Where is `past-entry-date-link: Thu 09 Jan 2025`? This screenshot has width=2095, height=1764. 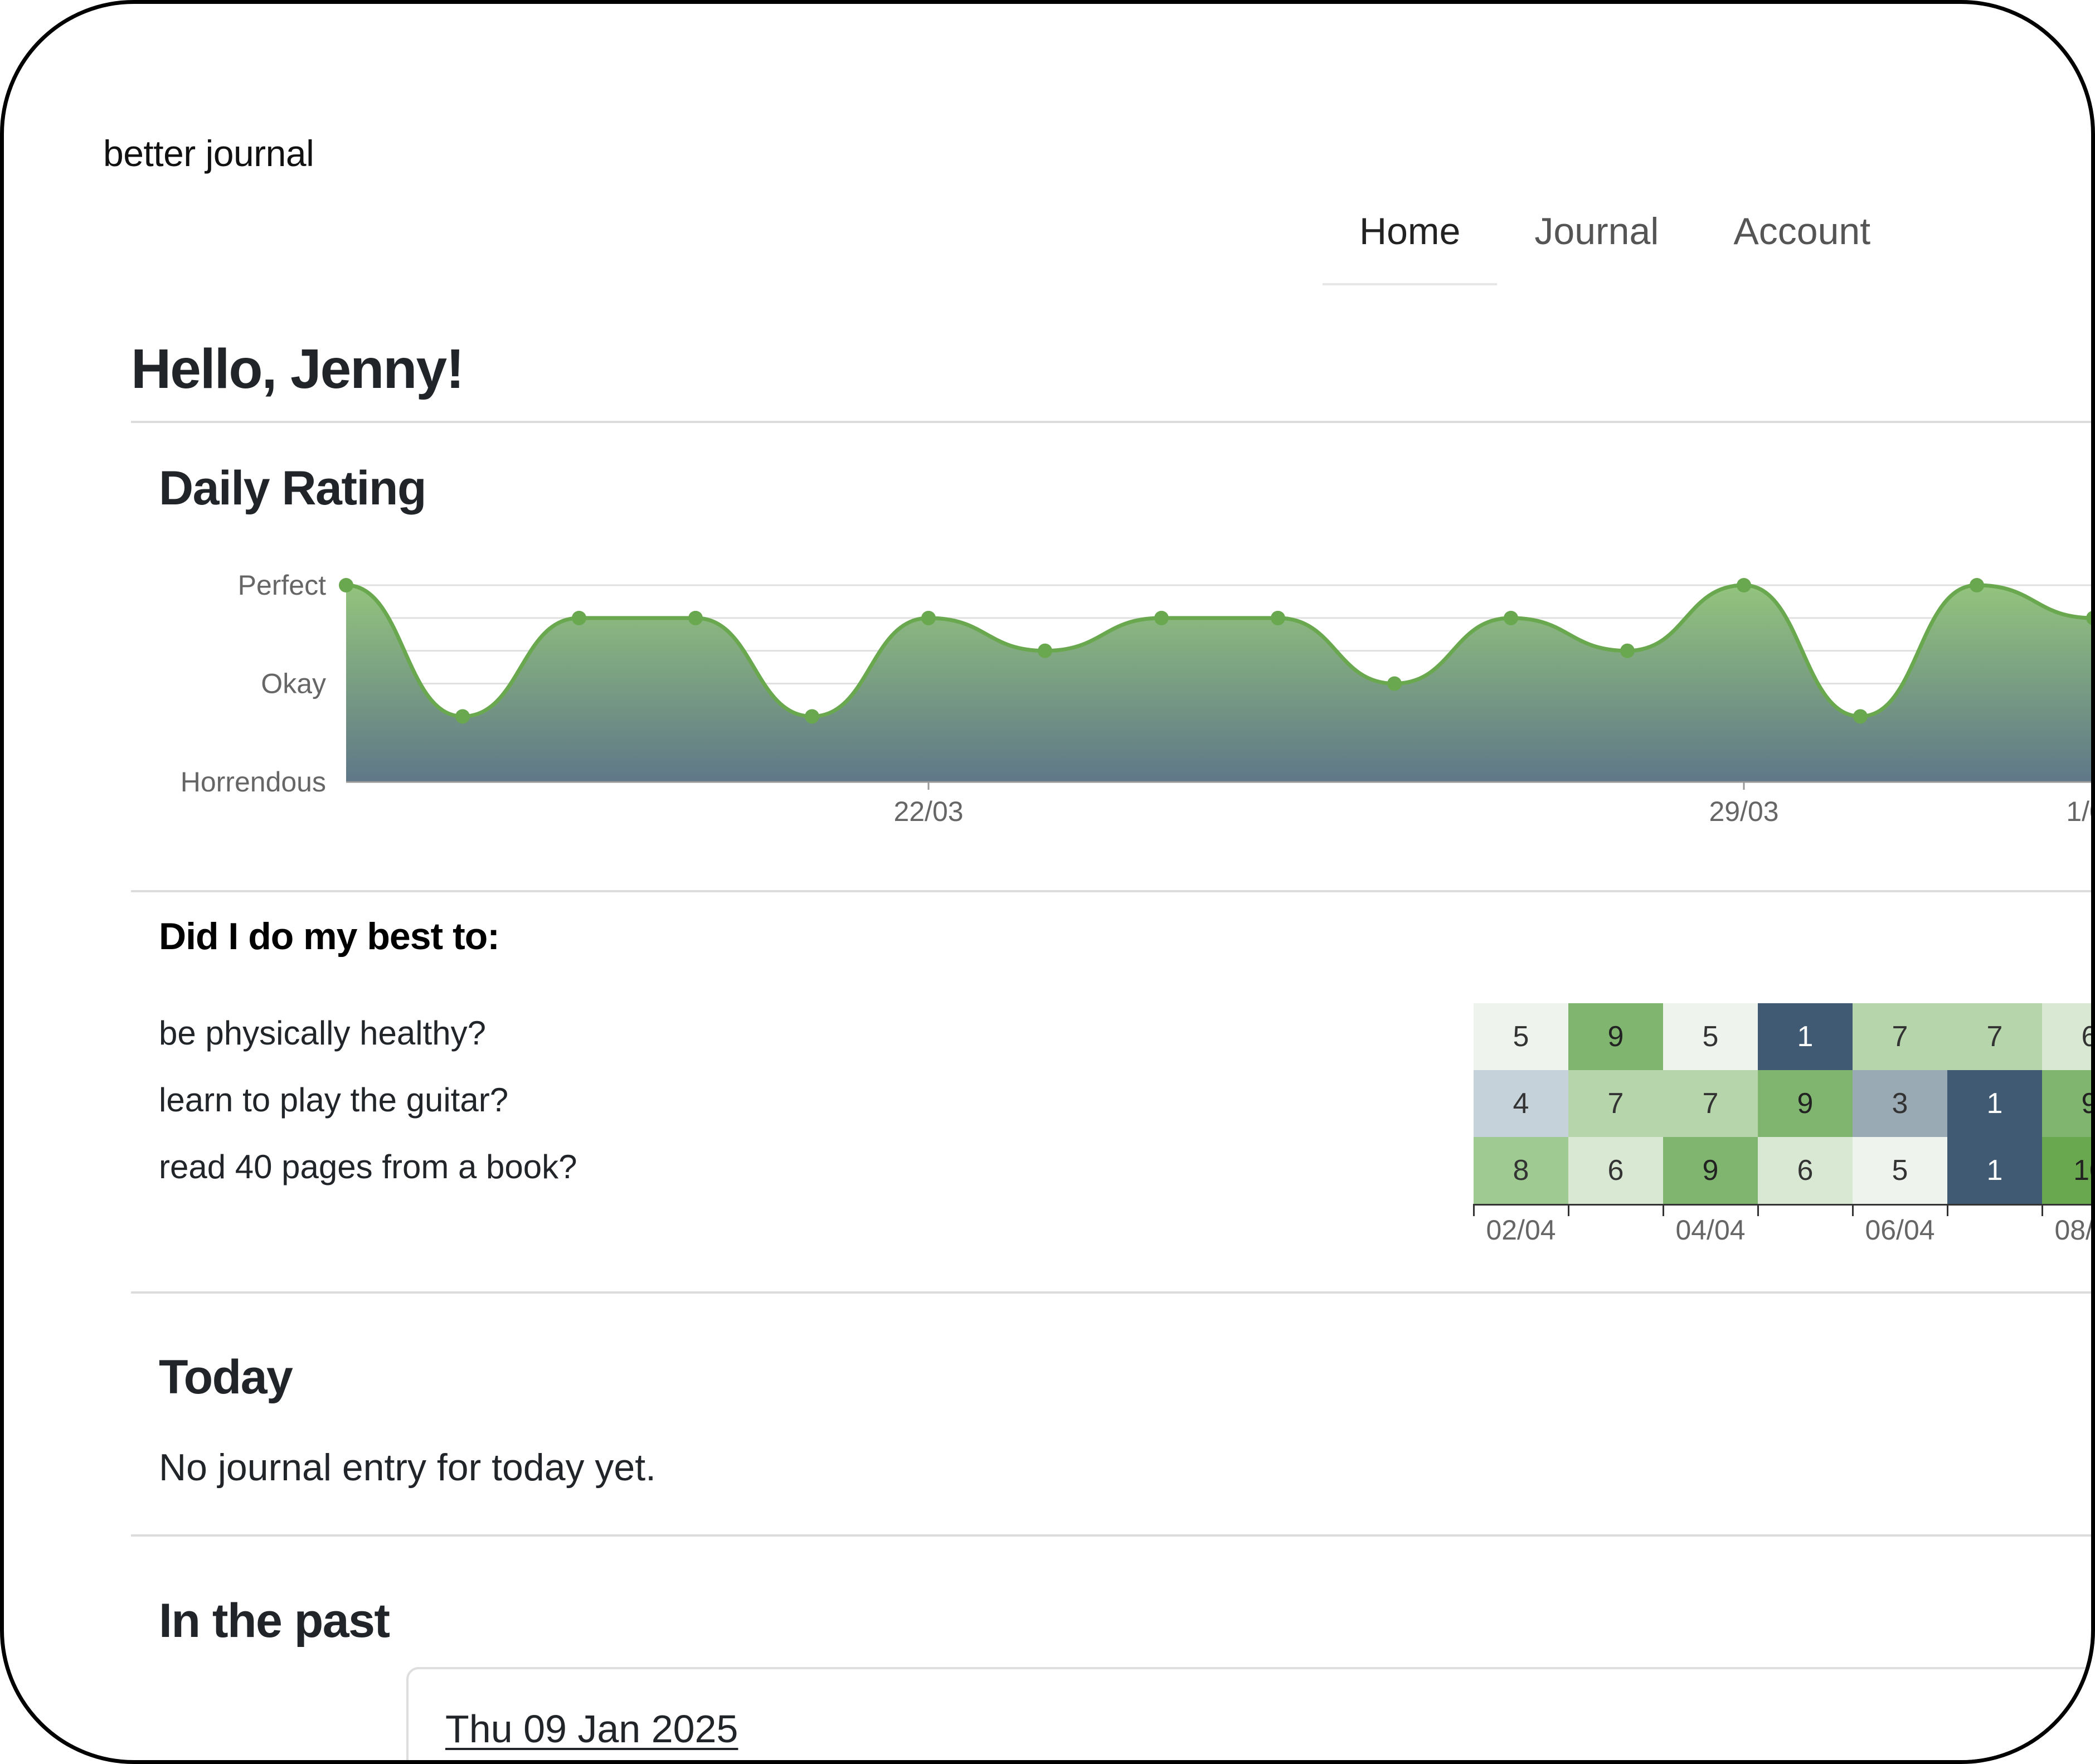 past-entry-date-link: Thu 09 Jan 2025 is located at coordinates (591, 1729).